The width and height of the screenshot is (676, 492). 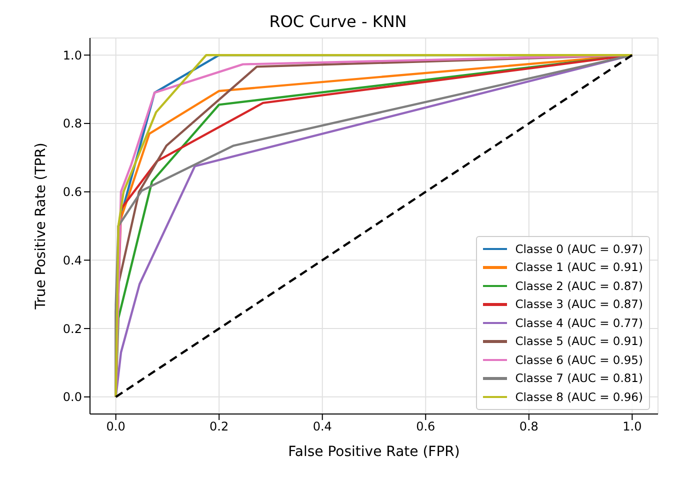 What do you see at coordinates (579, 267) in the screenshot?
I see `legend-label: Classe 1 (AUC = 0.91)` at bounding box center [579, 267].